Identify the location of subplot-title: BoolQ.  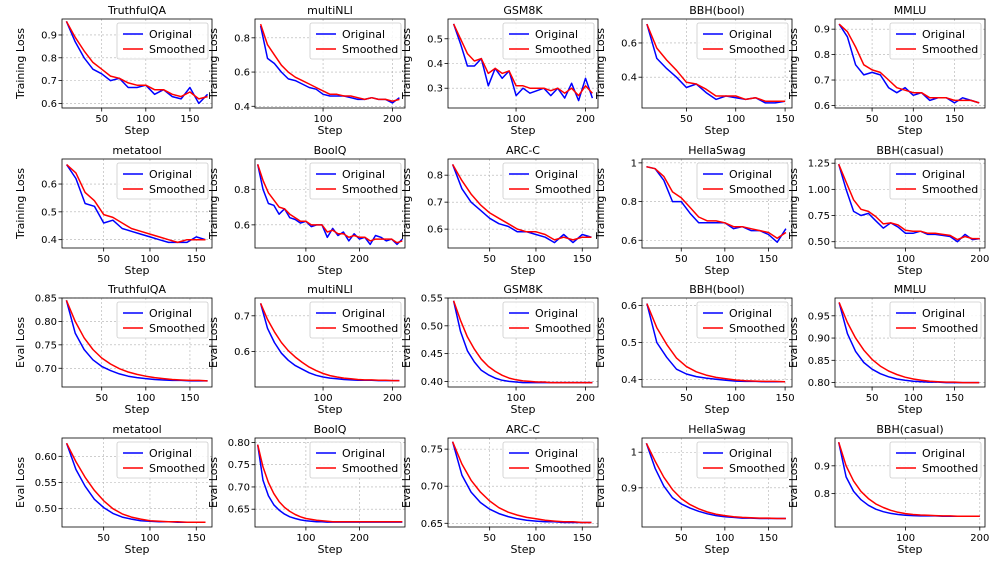
(330, 150).